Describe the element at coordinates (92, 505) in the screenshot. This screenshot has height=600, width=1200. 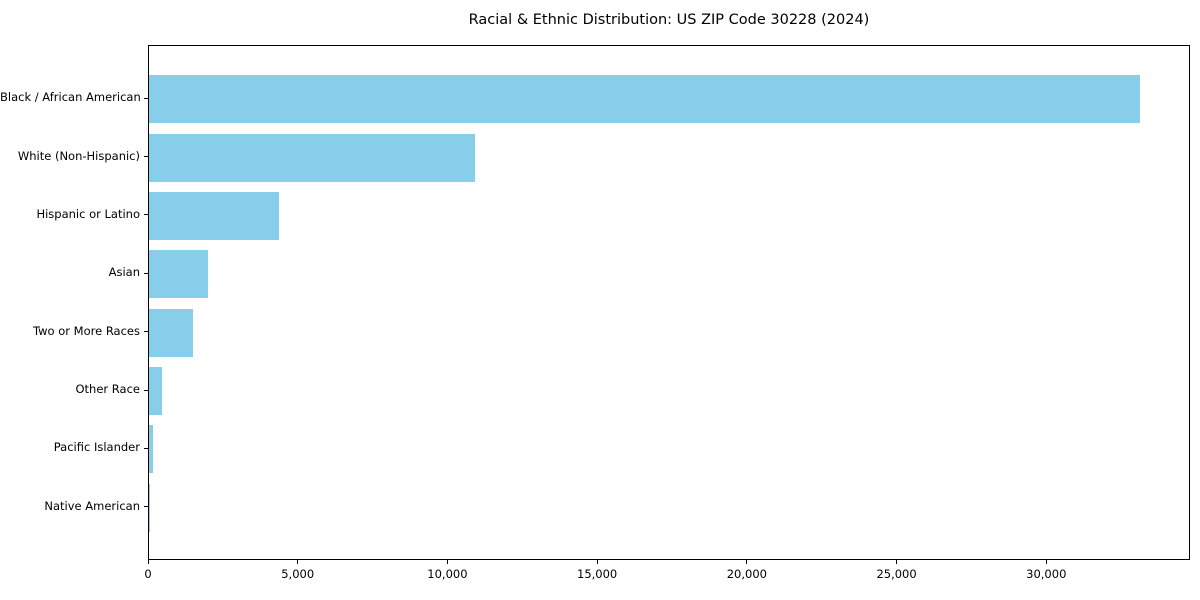
I see `y-axis-category-label: Native American` at that location.